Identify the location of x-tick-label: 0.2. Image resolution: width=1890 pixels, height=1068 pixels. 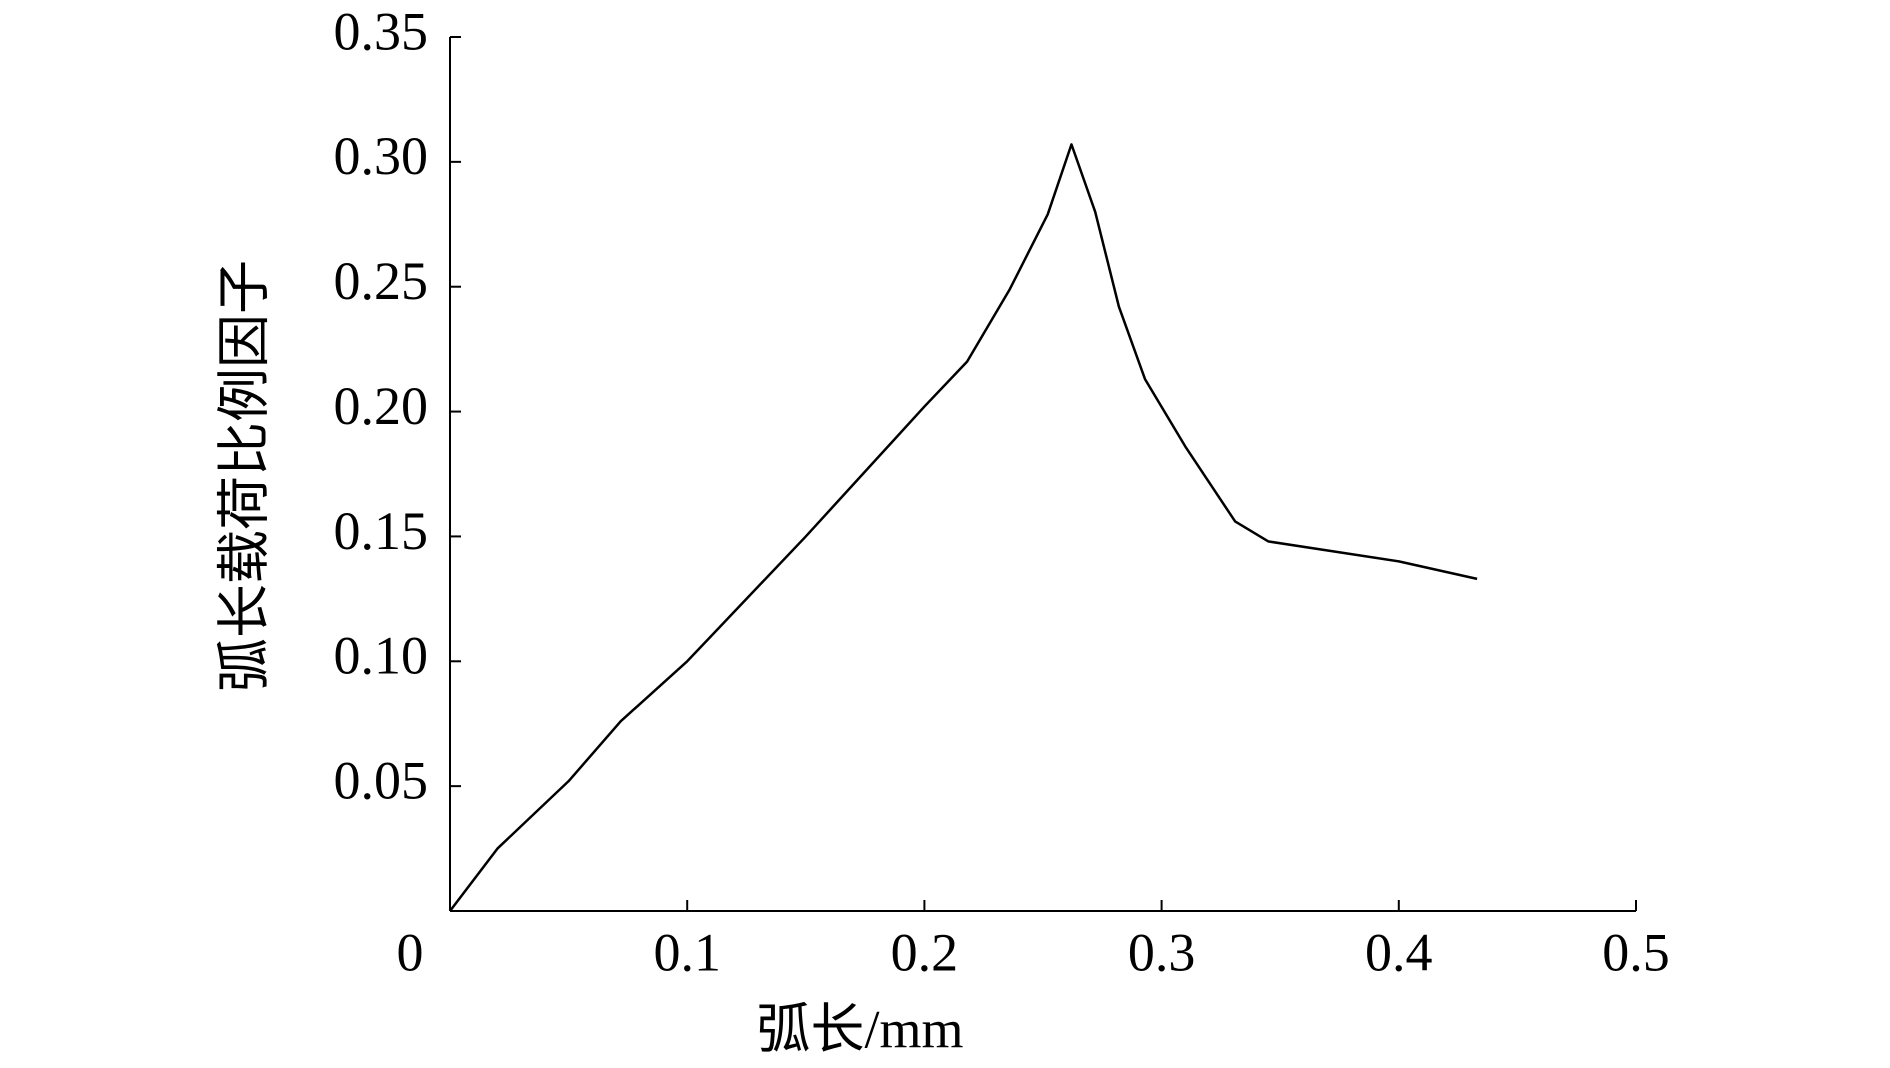
(925, 952).